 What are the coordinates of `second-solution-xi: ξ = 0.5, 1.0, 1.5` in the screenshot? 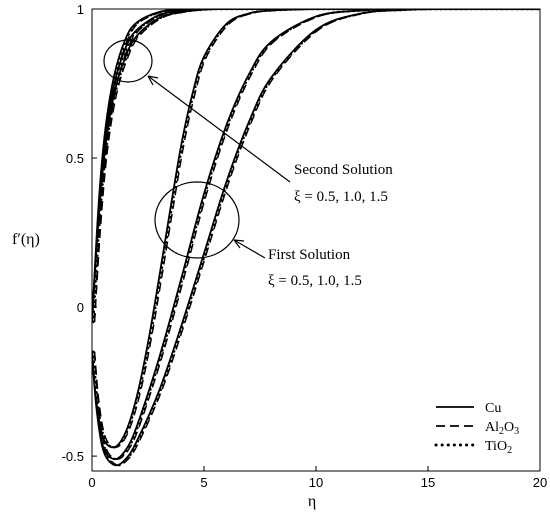 It's located at (341, 197).